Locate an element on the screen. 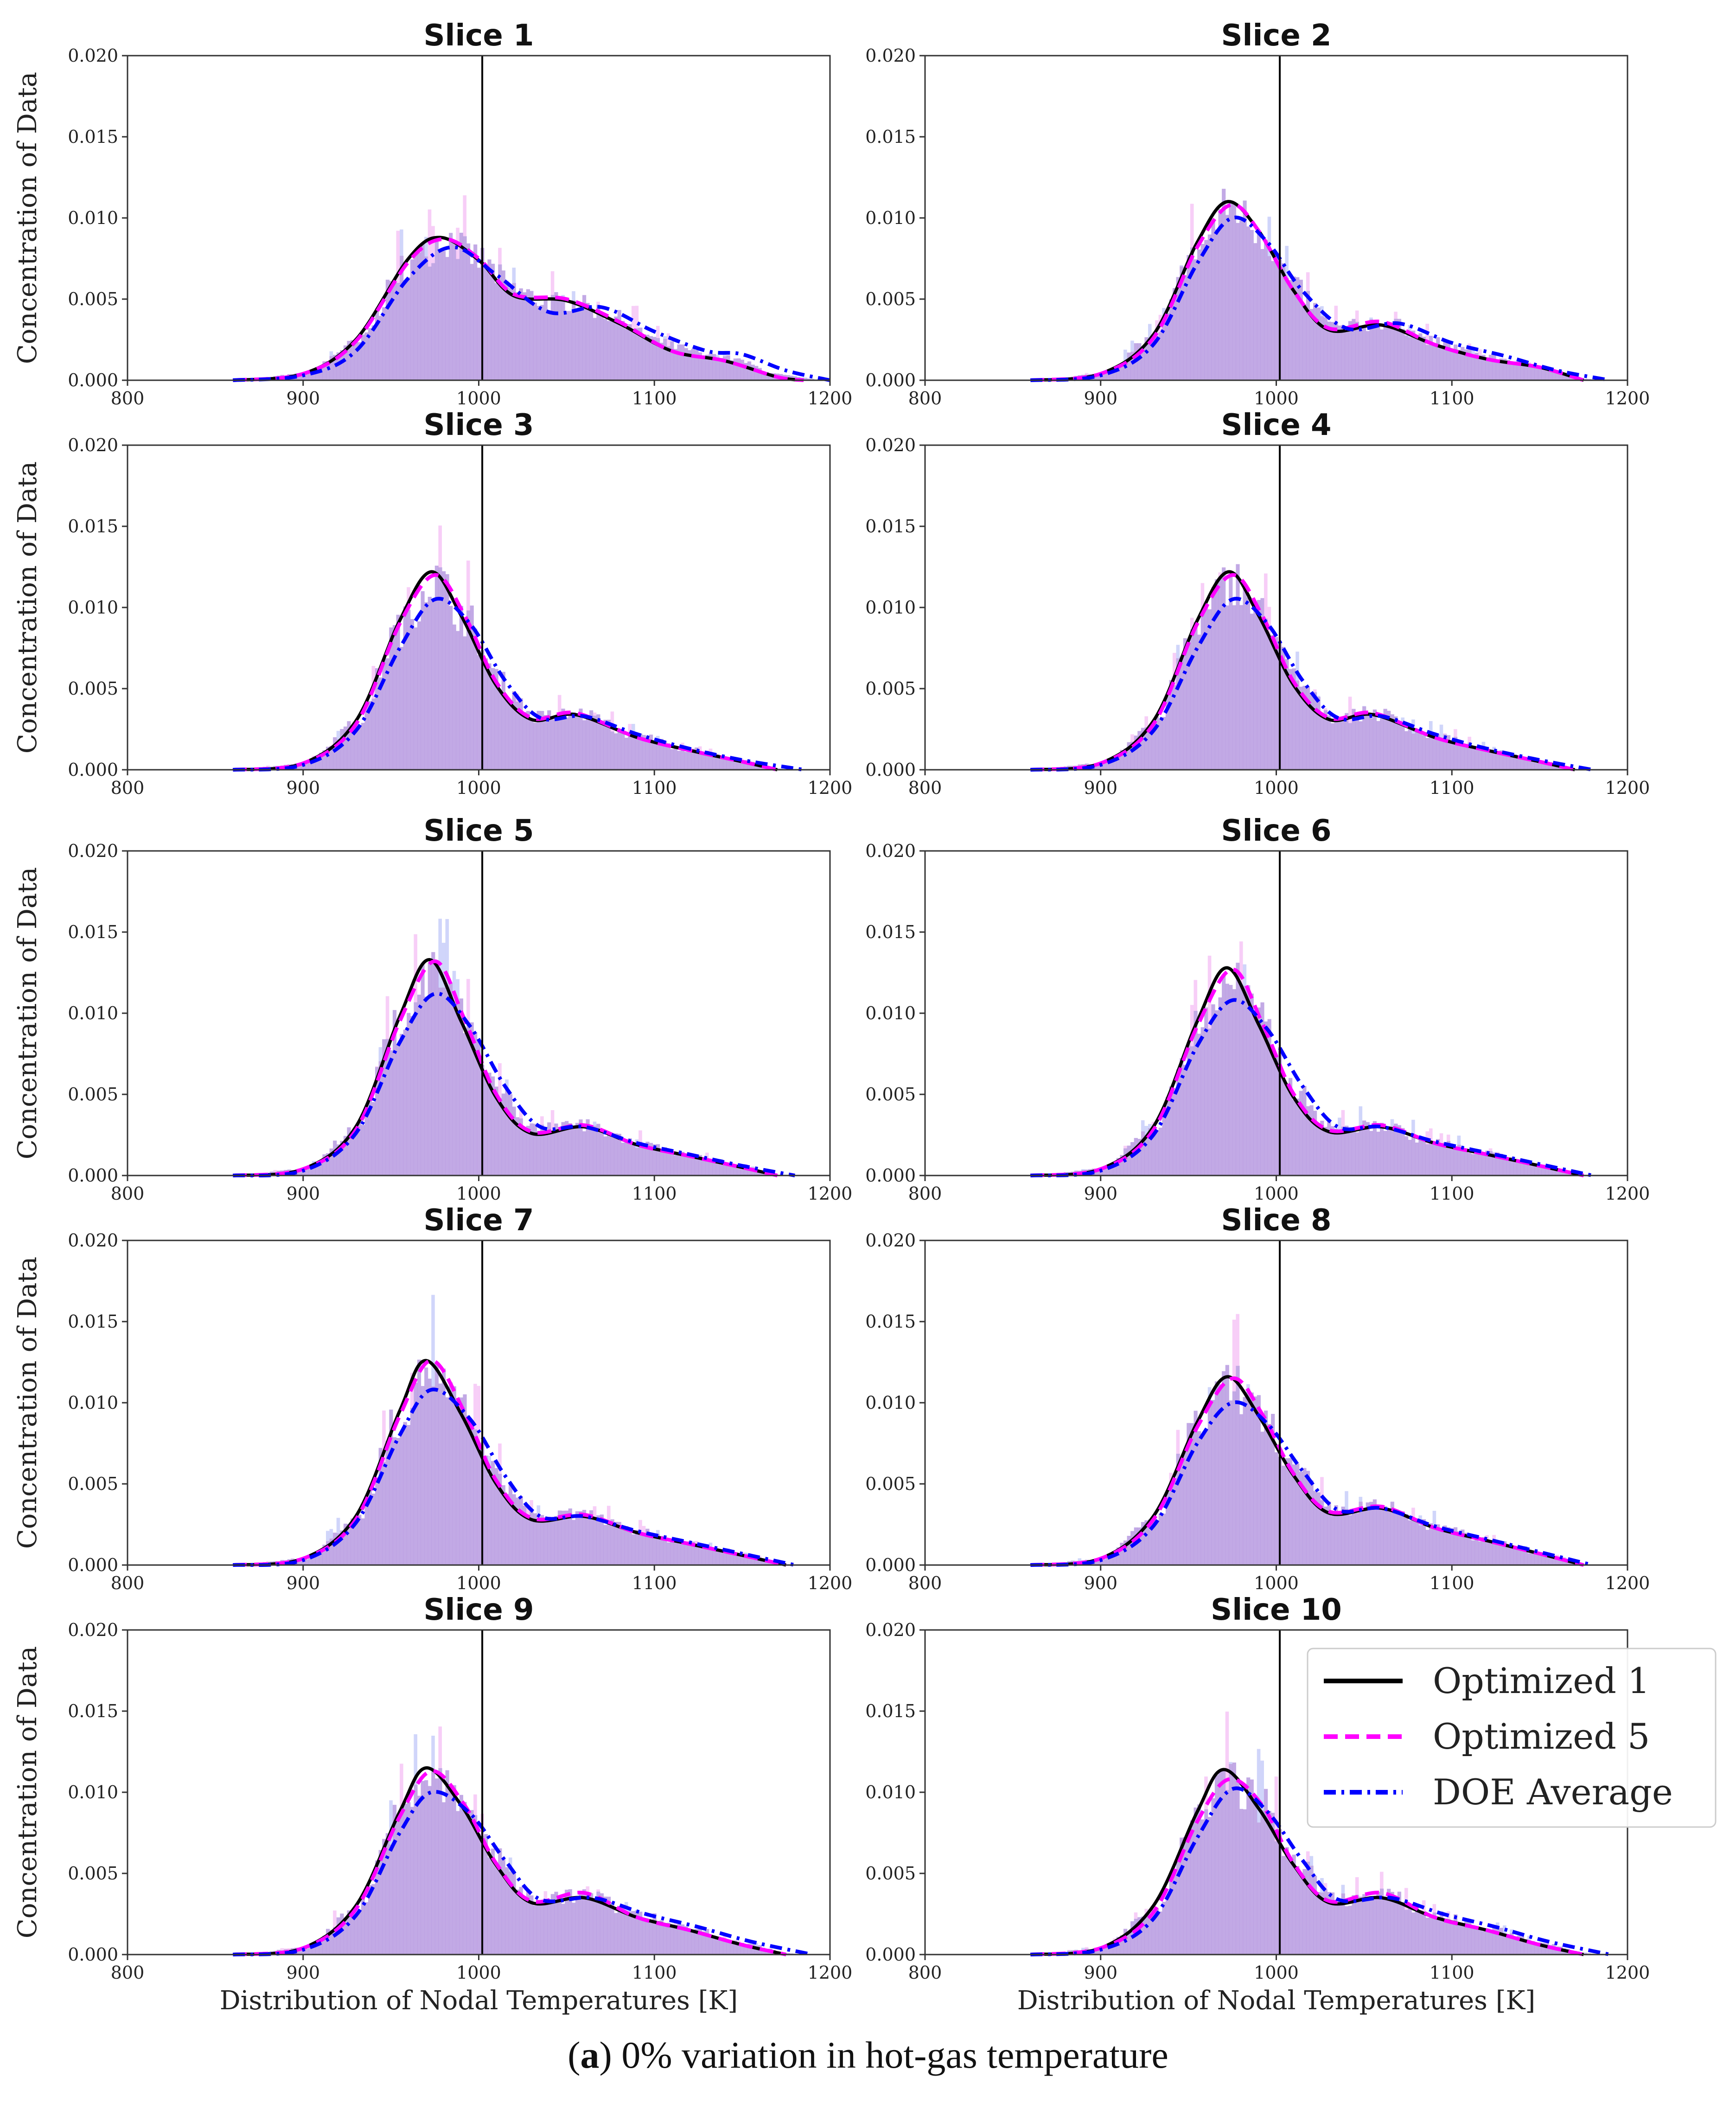  x-tick-label: 900 is located at coordinates (1100, 1583).